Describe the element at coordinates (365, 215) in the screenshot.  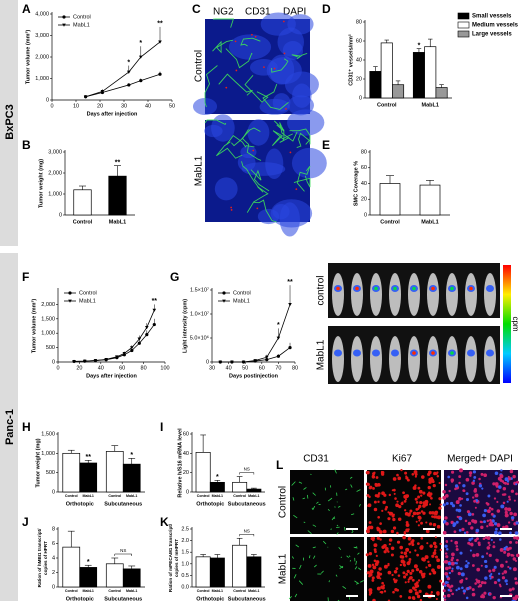
I see `y-tick-label: 0` at that location.